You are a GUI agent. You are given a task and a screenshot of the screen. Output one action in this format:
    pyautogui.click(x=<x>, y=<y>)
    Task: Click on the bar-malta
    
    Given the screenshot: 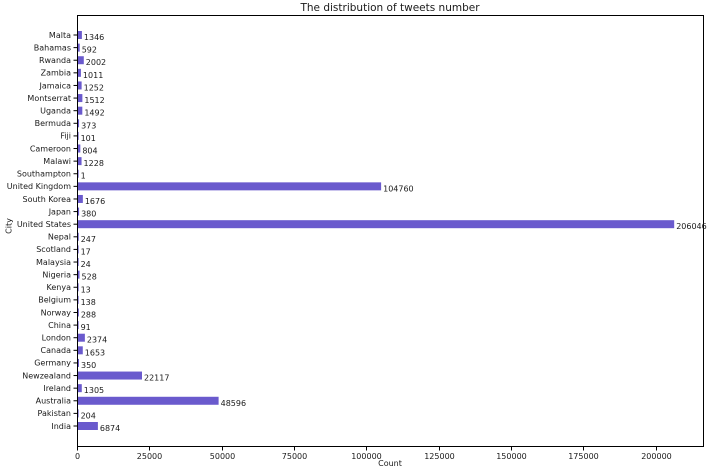 What is the action you would take?
    pyautogui.click(x=80, y=35)
    